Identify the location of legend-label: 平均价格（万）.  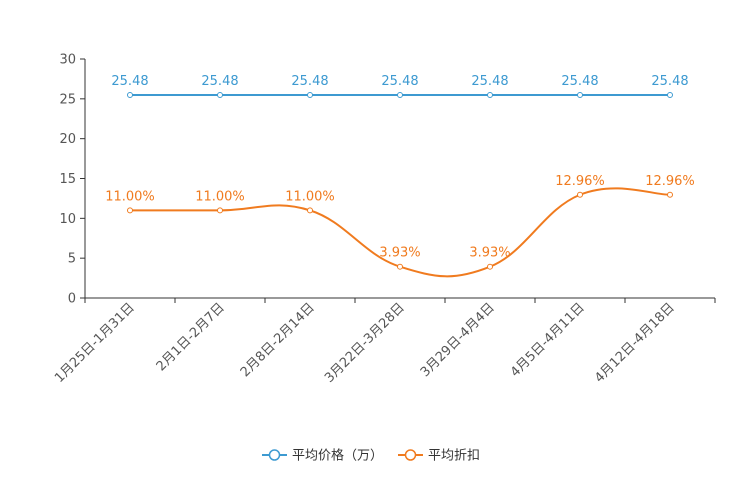
(337, 456).